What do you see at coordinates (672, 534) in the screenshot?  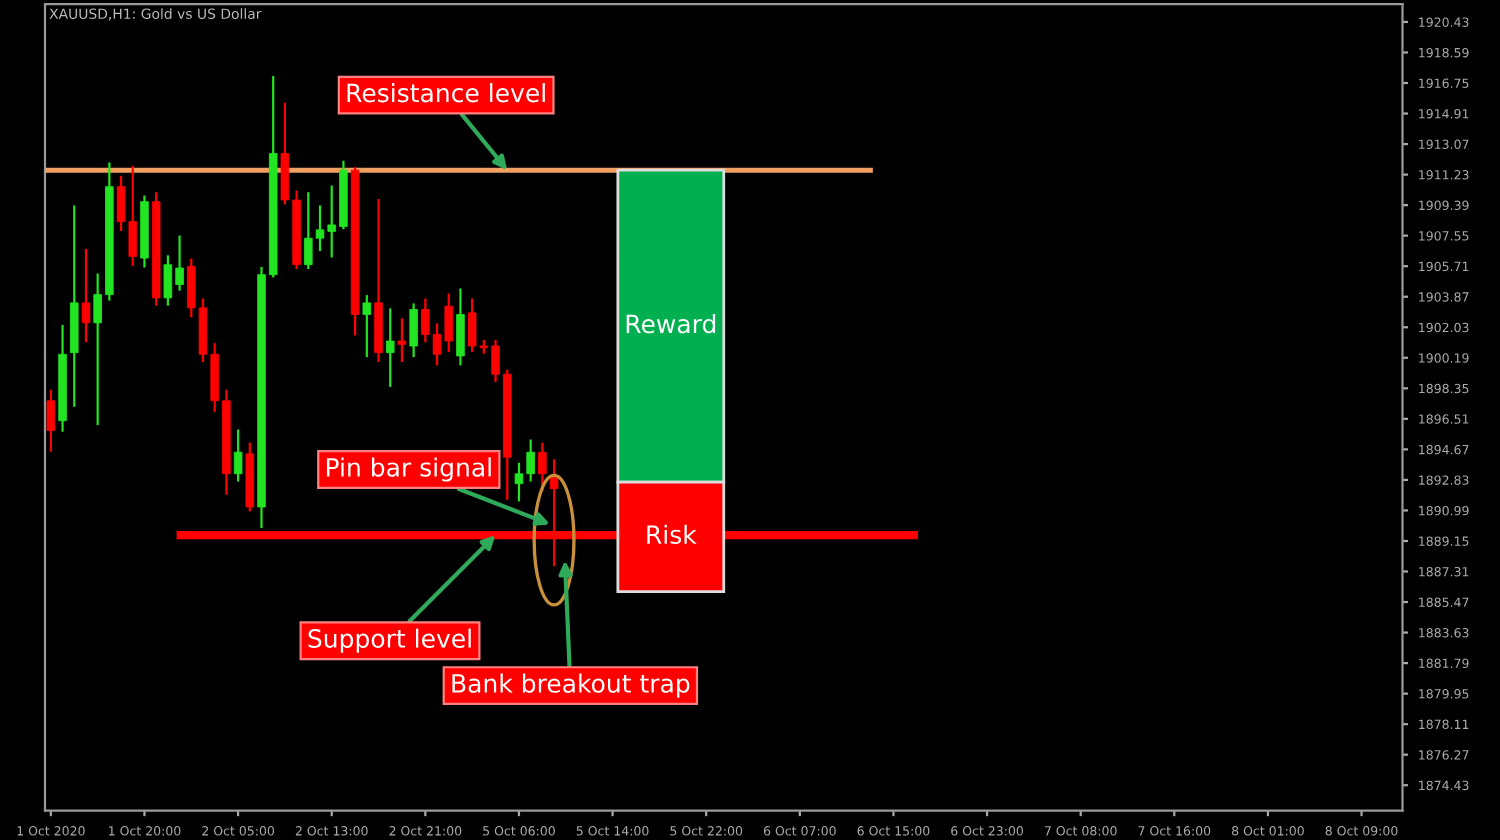 I see `band-label: Risk` at bounding box center [672, 534].